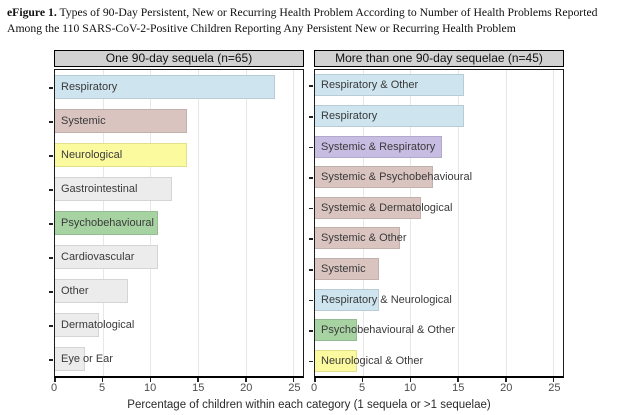 The width and height of the screenshot is (624, 415). I want to click on facet-strip-title: One 90-day sequela (n=65), so click(179, 59).